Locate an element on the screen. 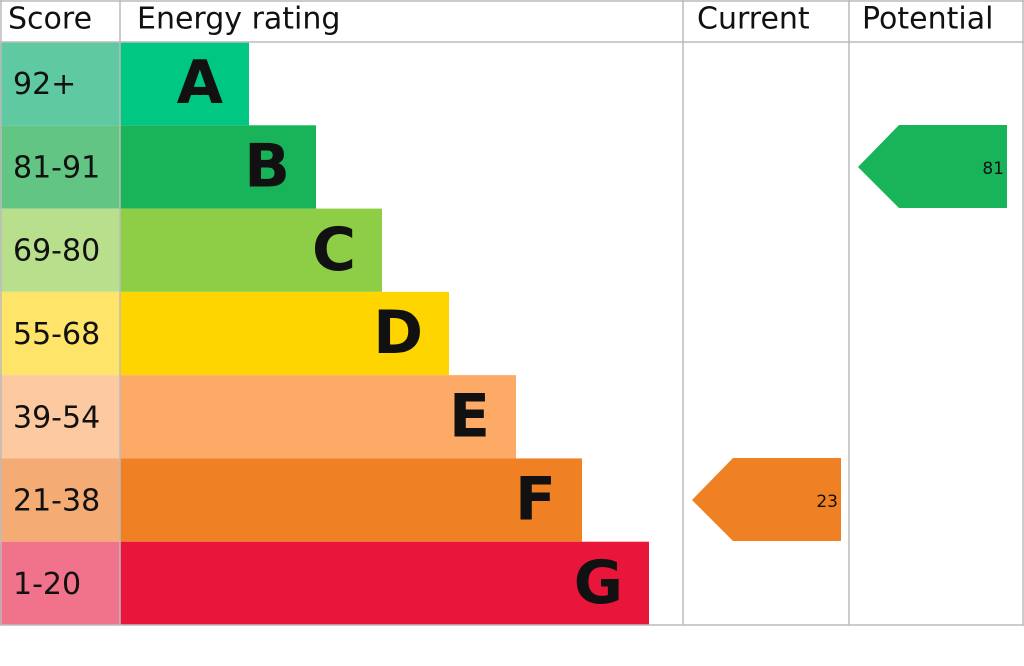 The image size is (1024, 666). current-value: 23 is located at coordinates (827, 502).